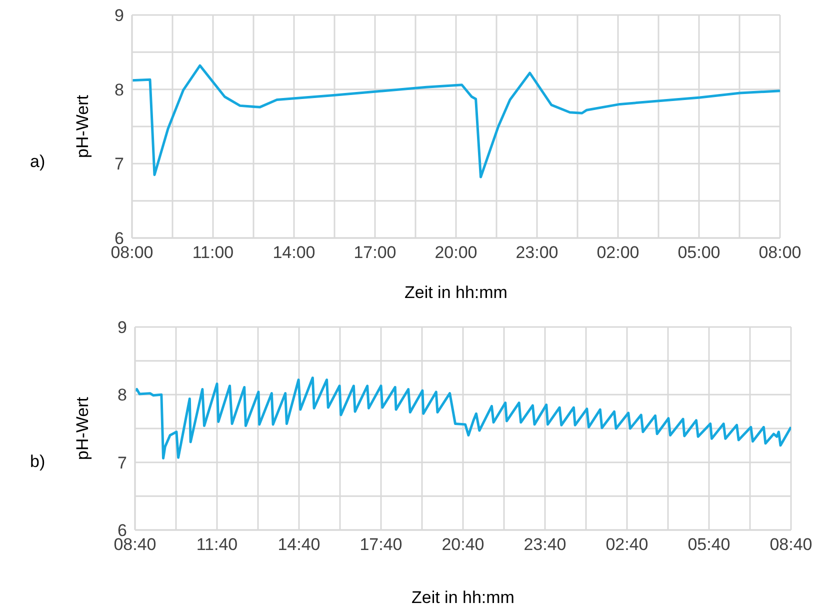  I want to click on x-tick-label: 02:40, so click(627, 544).